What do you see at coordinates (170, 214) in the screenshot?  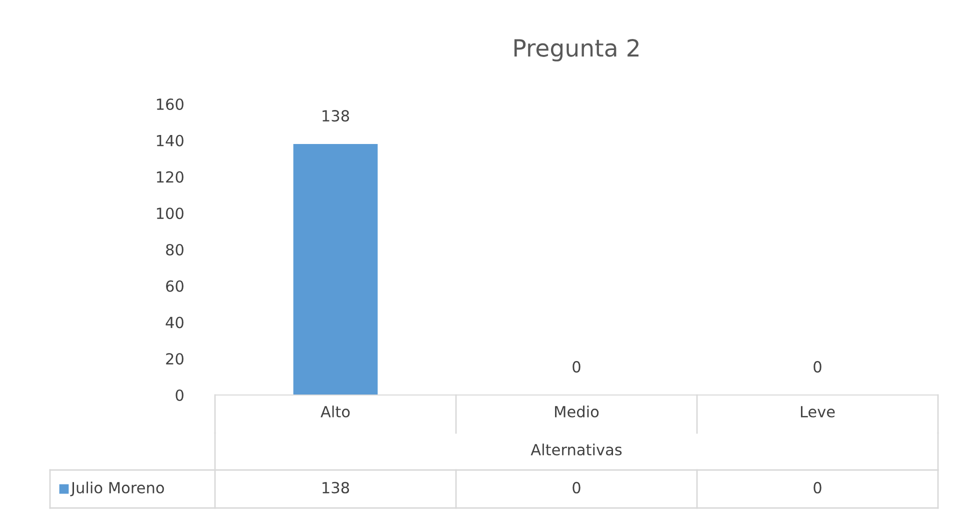 I see `y-tick-label: 100` at bounding box center [170, 214].